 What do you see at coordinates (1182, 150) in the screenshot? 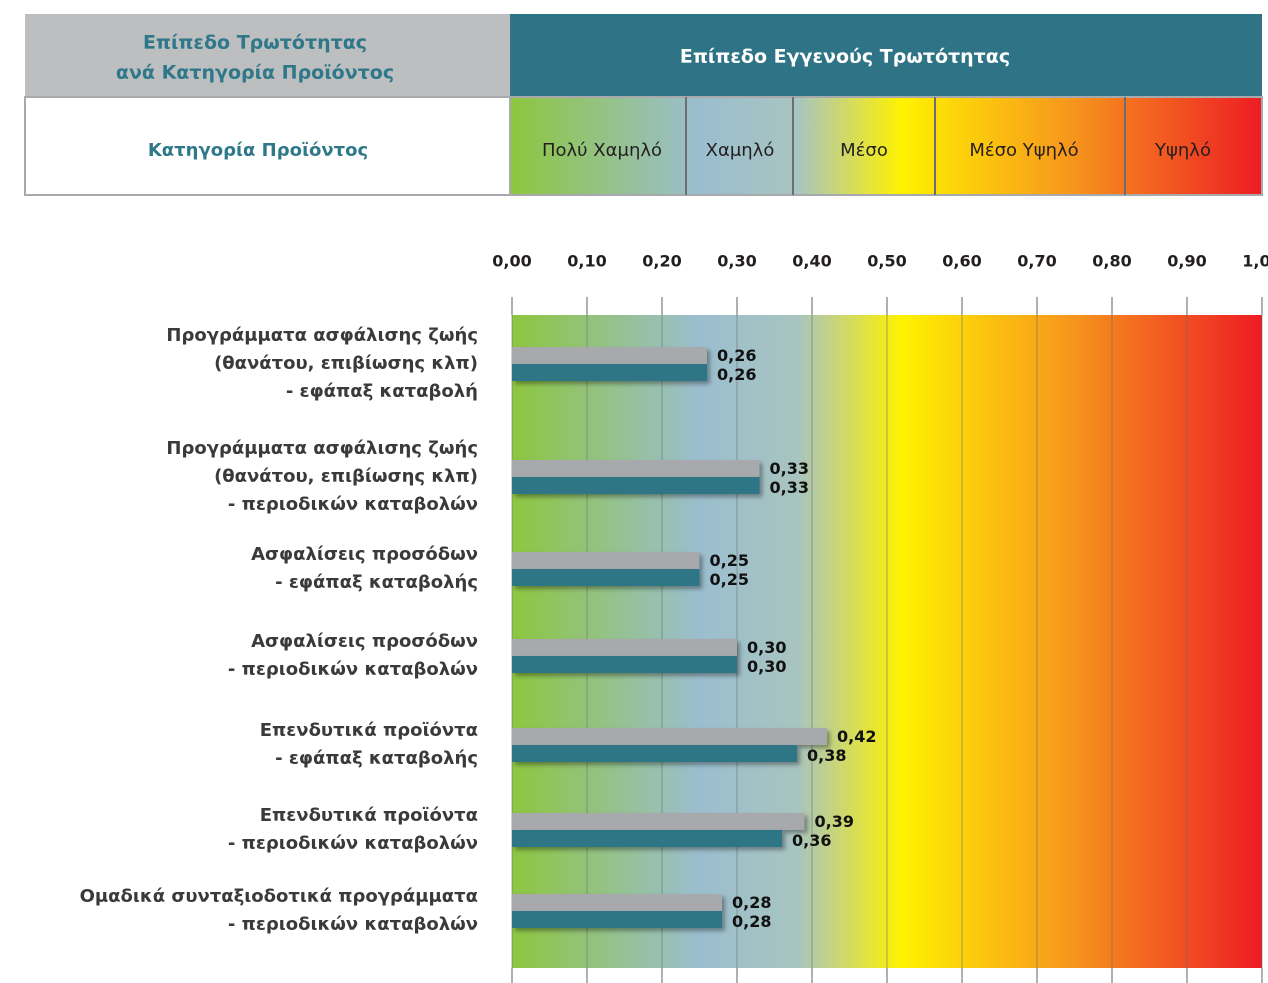
I see `level-label: Υψηλό` at bounding box center [1182, 150].